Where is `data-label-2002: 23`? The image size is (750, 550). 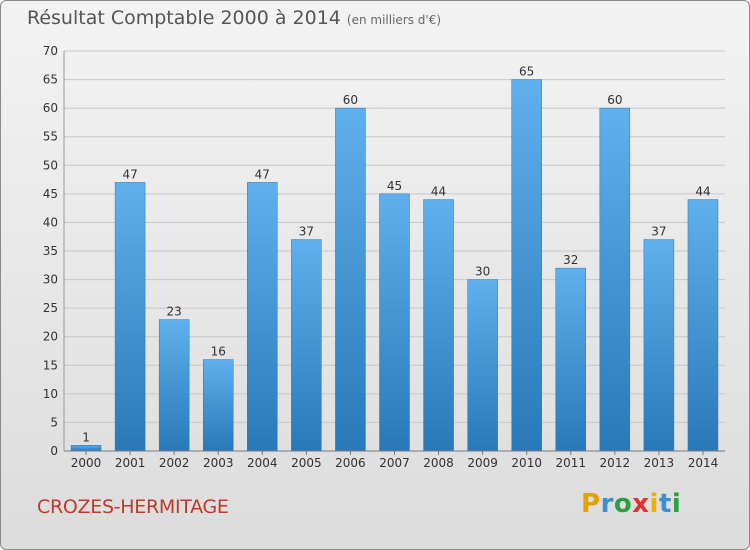 data-label-2002: 23 is located at coordinates (174, 312).